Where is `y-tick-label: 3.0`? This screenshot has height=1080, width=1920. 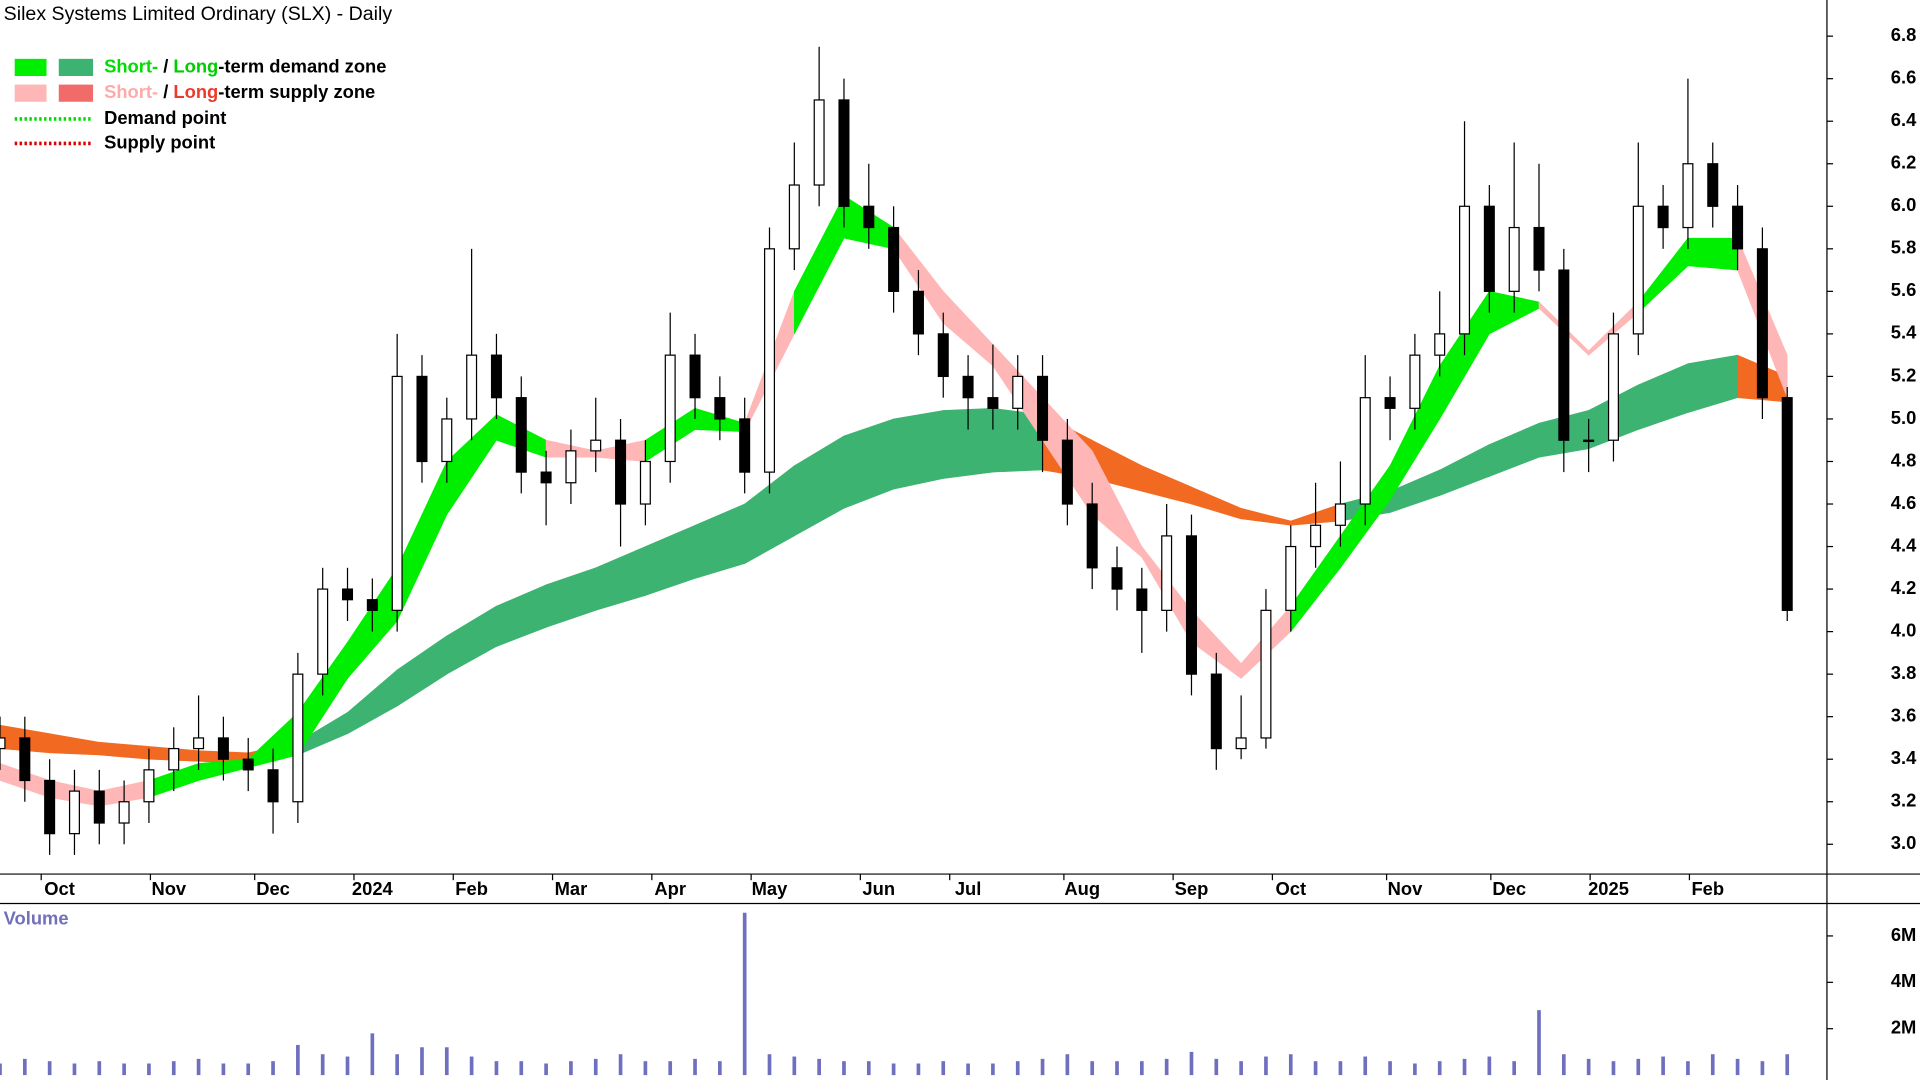
y-tick-label: 3.0 is located at coordinates (1904, 842).